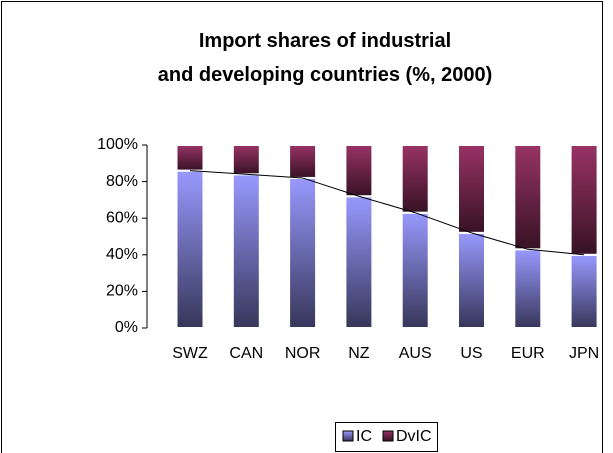  What do you see at coordinates (387, 213) in the screenshot?
I see `trend-line` at bounding box center [387, 213].